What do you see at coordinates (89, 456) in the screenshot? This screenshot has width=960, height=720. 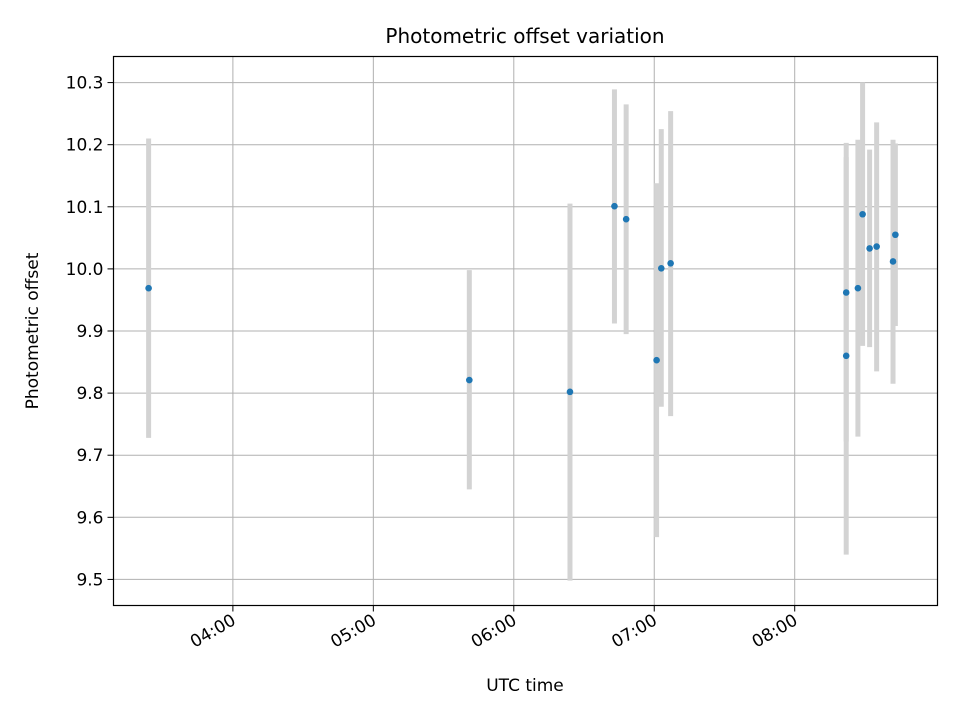 I see `y-tick-label: 9.7` at bounding box center [89, 456].